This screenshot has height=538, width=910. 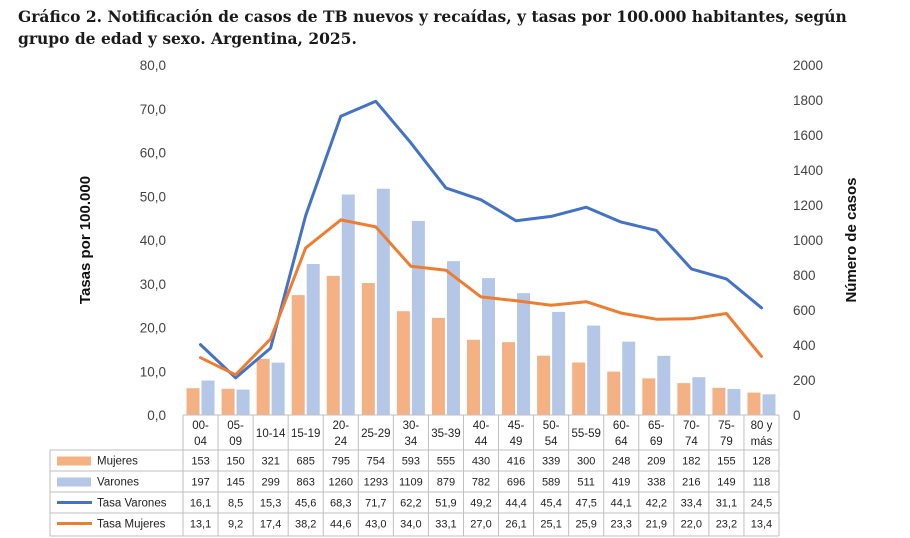 What do you see at coordinates (74, 461) in the screenshot?
I see `legend-key-mujeres` at bounding box center [74, 461].